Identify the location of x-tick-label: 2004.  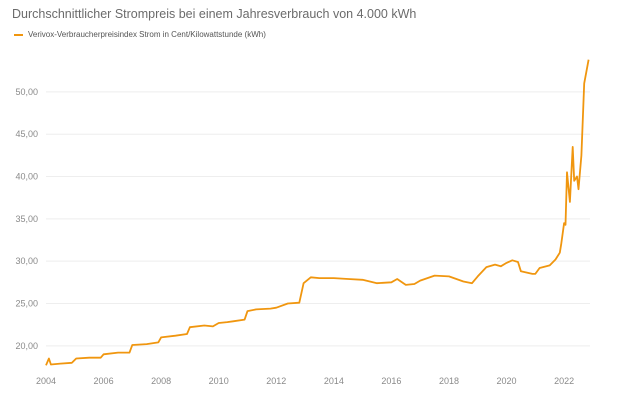
(46, 381).